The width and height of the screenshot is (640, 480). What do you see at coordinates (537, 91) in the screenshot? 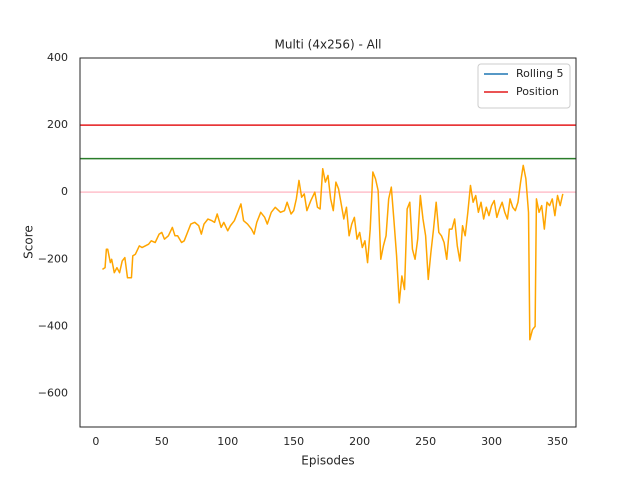
I see `legend-label: Position` at bounding box center [537, 91].